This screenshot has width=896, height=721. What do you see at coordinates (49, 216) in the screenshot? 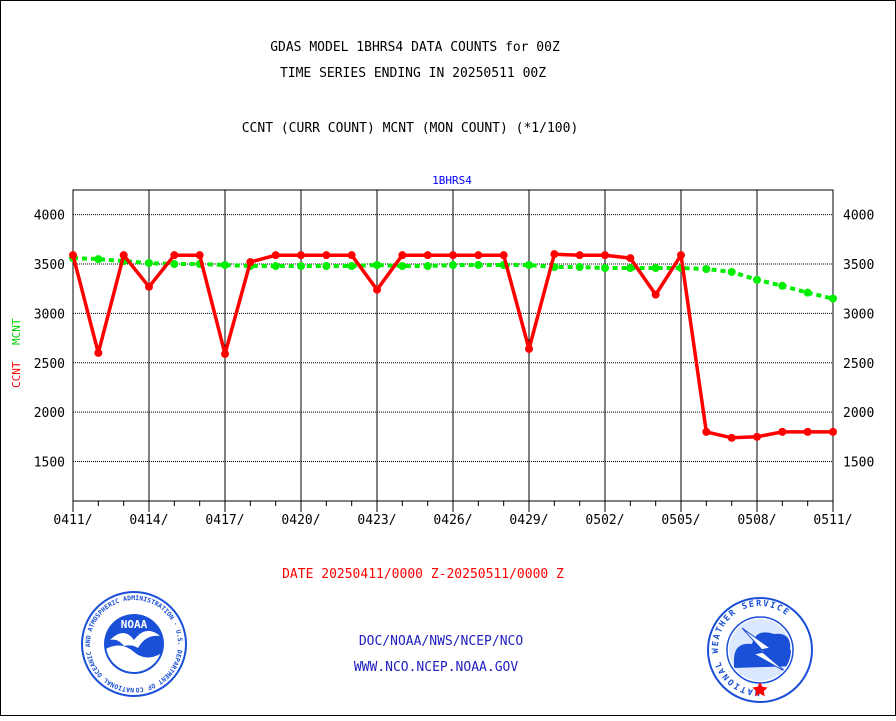
I see `y-tick-label-left: 4000` at bounding box center [49, 216].